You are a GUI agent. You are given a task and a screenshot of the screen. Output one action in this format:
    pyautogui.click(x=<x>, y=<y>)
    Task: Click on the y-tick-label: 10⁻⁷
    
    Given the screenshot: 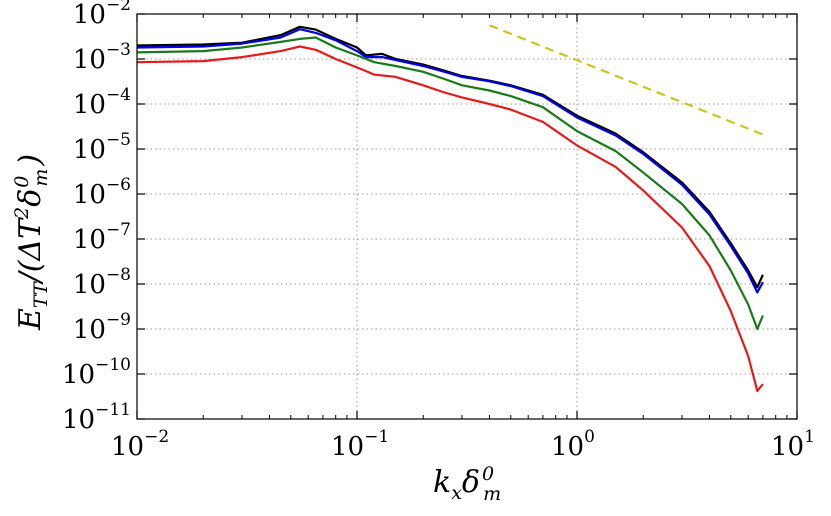 What is the action you would take?
    pyautogui.click(x=102, y=237)
    